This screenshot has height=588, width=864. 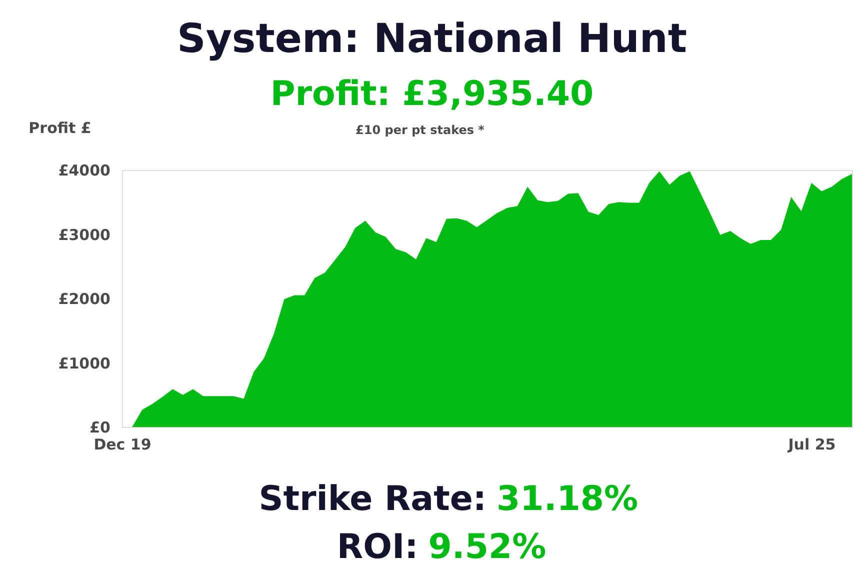 What do you see at coordinates (84, 299) in the screenshot?
I see `y-tick-label: £2000` at bounding box center [84, 299].